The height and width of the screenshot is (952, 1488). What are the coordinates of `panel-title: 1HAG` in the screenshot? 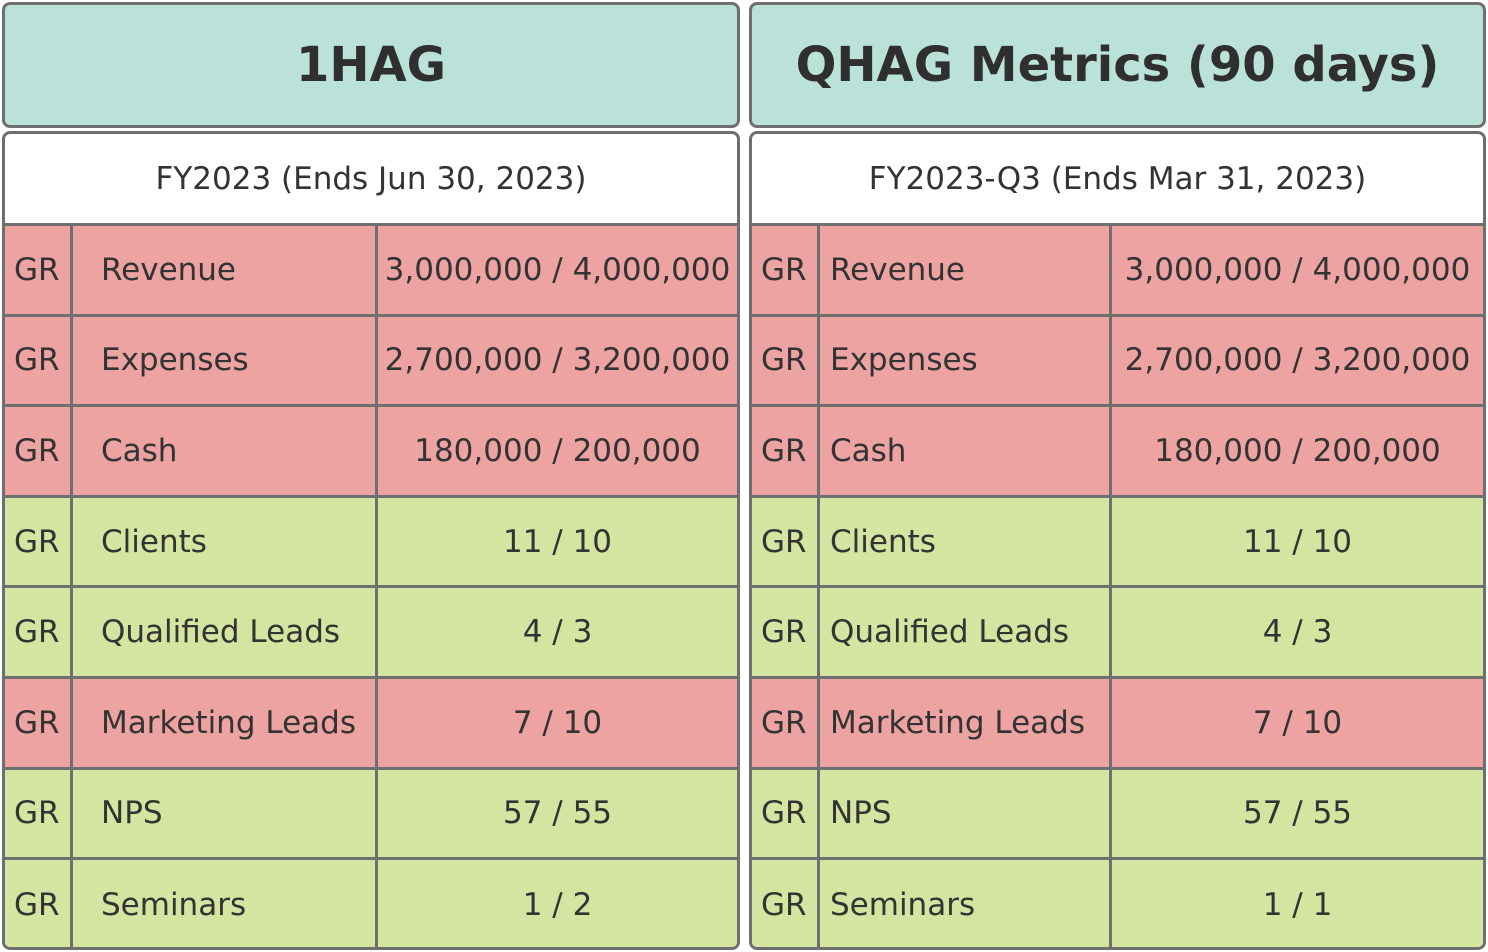 It's located at (371, 65).